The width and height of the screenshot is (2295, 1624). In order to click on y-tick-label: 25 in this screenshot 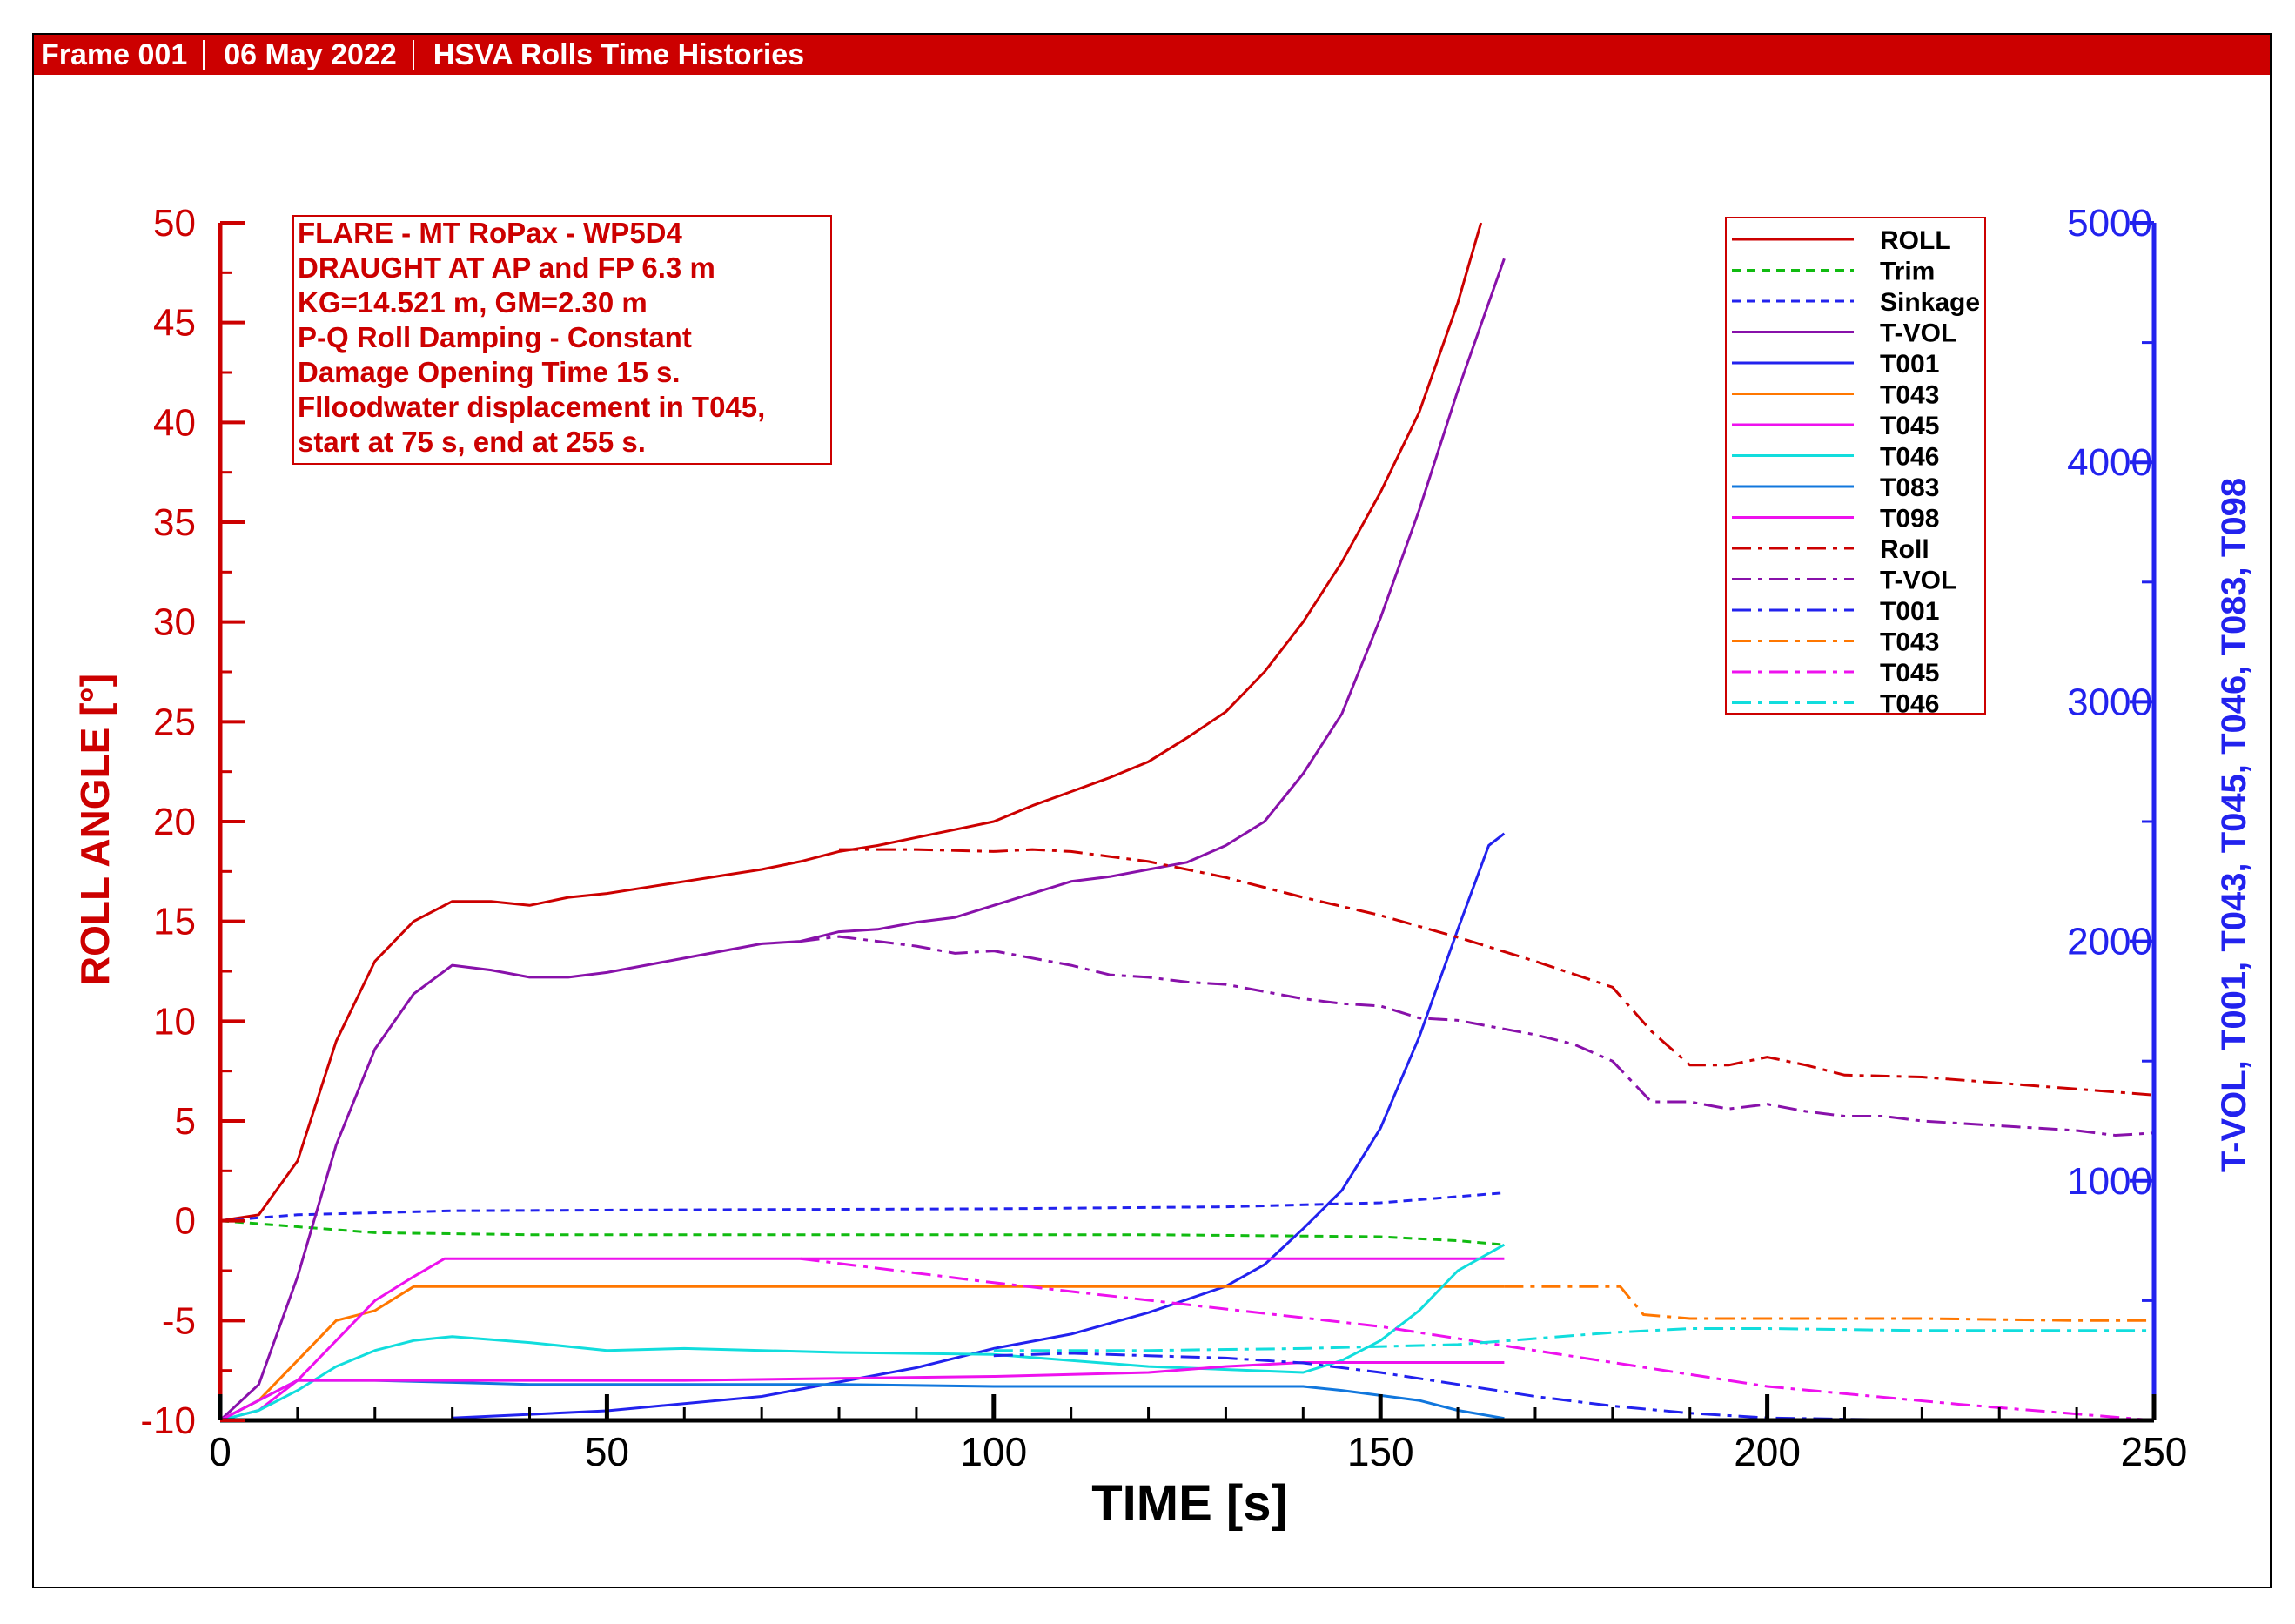, I will do `click(174, 722)`.